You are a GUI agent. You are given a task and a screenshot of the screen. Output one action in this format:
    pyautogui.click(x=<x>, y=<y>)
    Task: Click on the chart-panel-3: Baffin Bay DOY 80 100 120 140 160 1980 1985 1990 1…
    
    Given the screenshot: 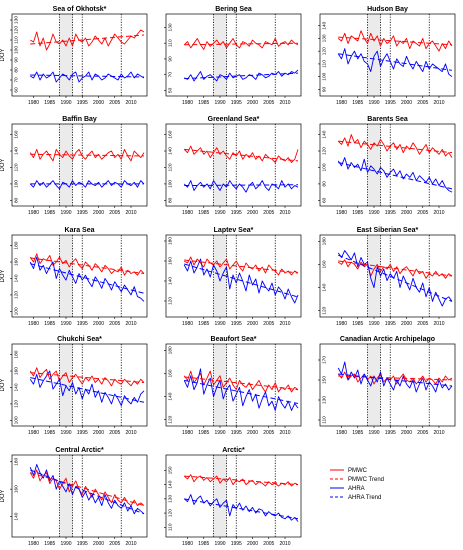 What is the action you would take?
    pyautogui.click(x=74, y=166)
    